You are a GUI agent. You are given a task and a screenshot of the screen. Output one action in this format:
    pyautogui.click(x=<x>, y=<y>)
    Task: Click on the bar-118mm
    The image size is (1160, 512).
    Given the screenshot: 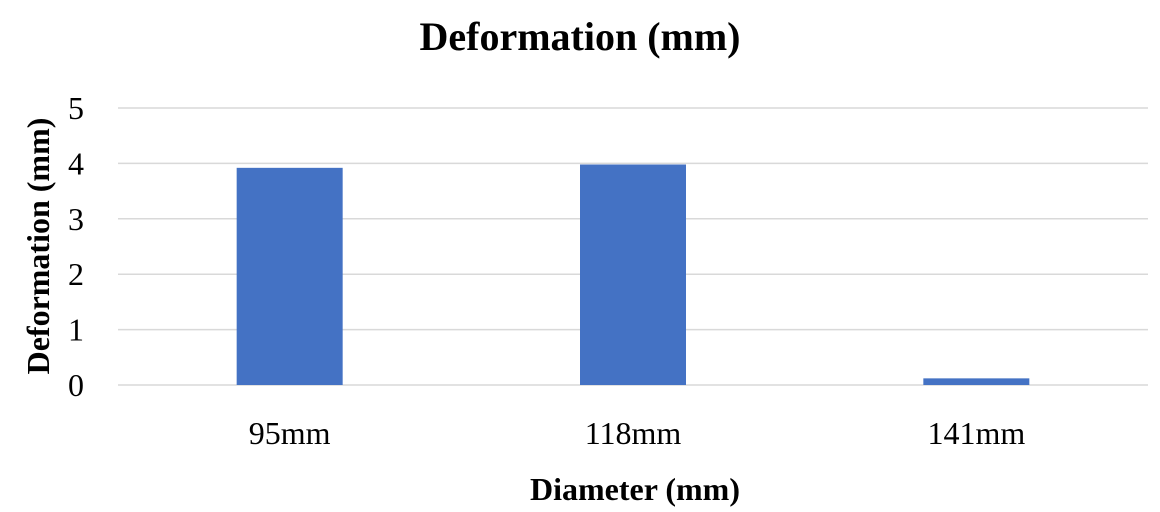 What is the action you would take?
    pyautogui.click(x=633, y=274)
    